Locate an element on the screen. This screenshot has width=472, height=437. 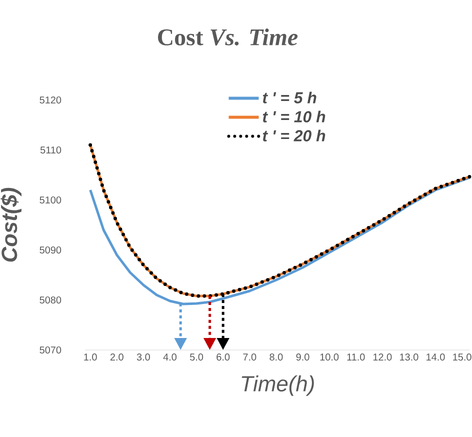
legend-label: t ' = 5 h is located at coordinates (289, 98).